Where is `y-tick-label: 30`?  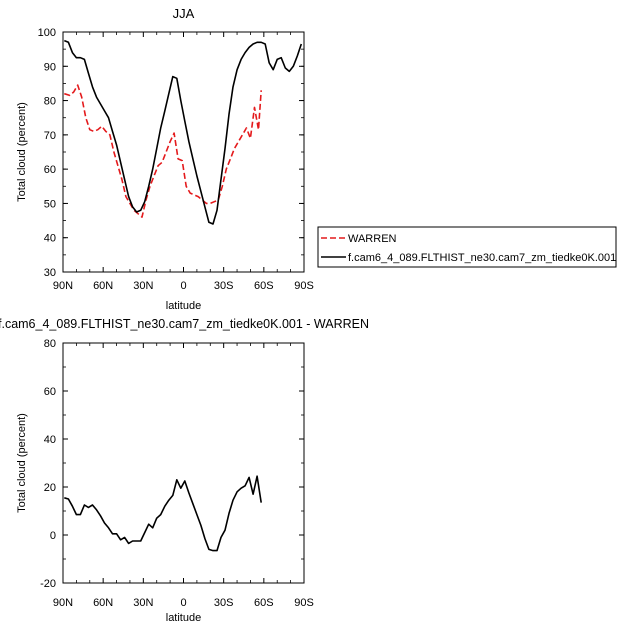 y-tick-label: 30 is located at coordinates (50, 273).